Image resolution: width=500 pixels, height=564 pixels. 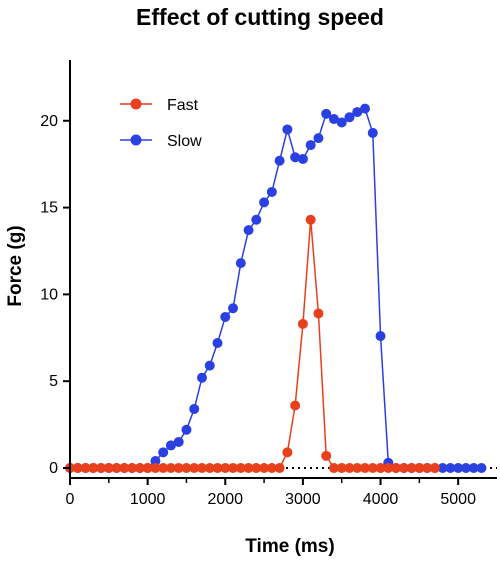 What do you see at coordinates (15, 265) in the screenshot?
I see `y-axis-label: Force (g)` at bounding box center [15, 265].